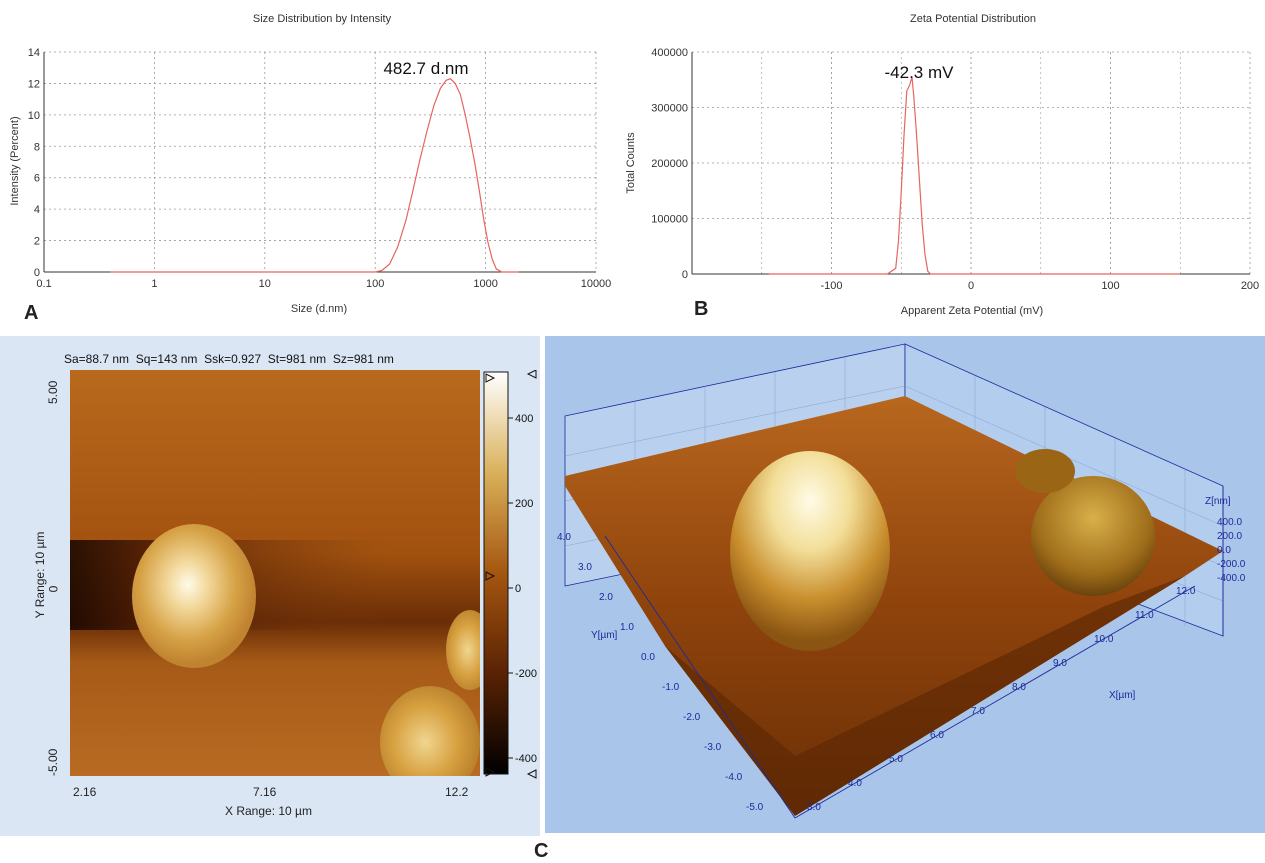  I want to click on afm-y-range-label: Y Range: 10 µm, so click(40, 575).